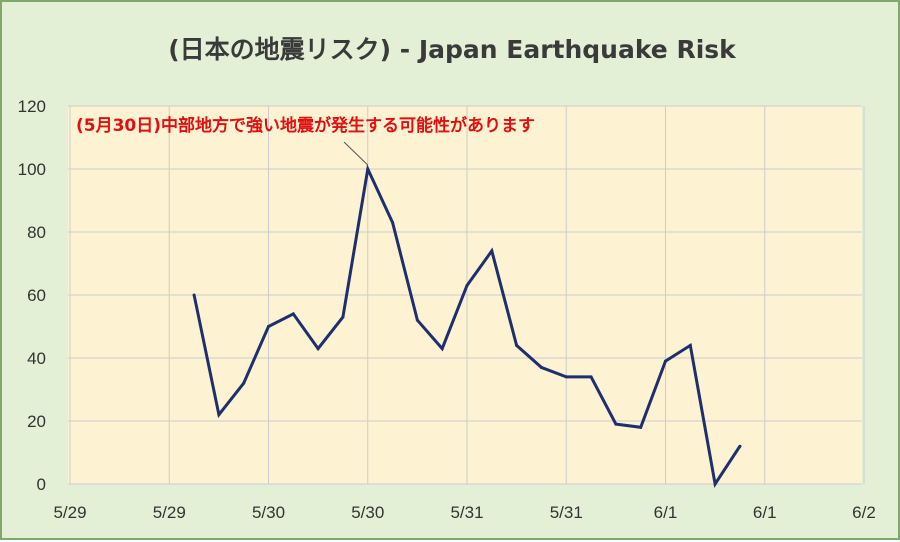 This screenshot has width=900, height=542. What do you see at coordinates (32, 169) in the screenshot?
I see `y-tick-label: 100` at bounding box center [32, 169].